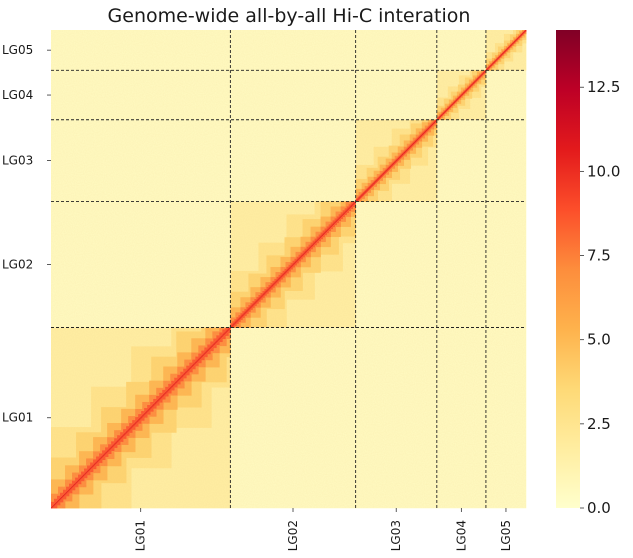 The width and height of the screenshot is (633, 558). I want to click on colorbar-tick-label: 2.5, so click(599, 424).